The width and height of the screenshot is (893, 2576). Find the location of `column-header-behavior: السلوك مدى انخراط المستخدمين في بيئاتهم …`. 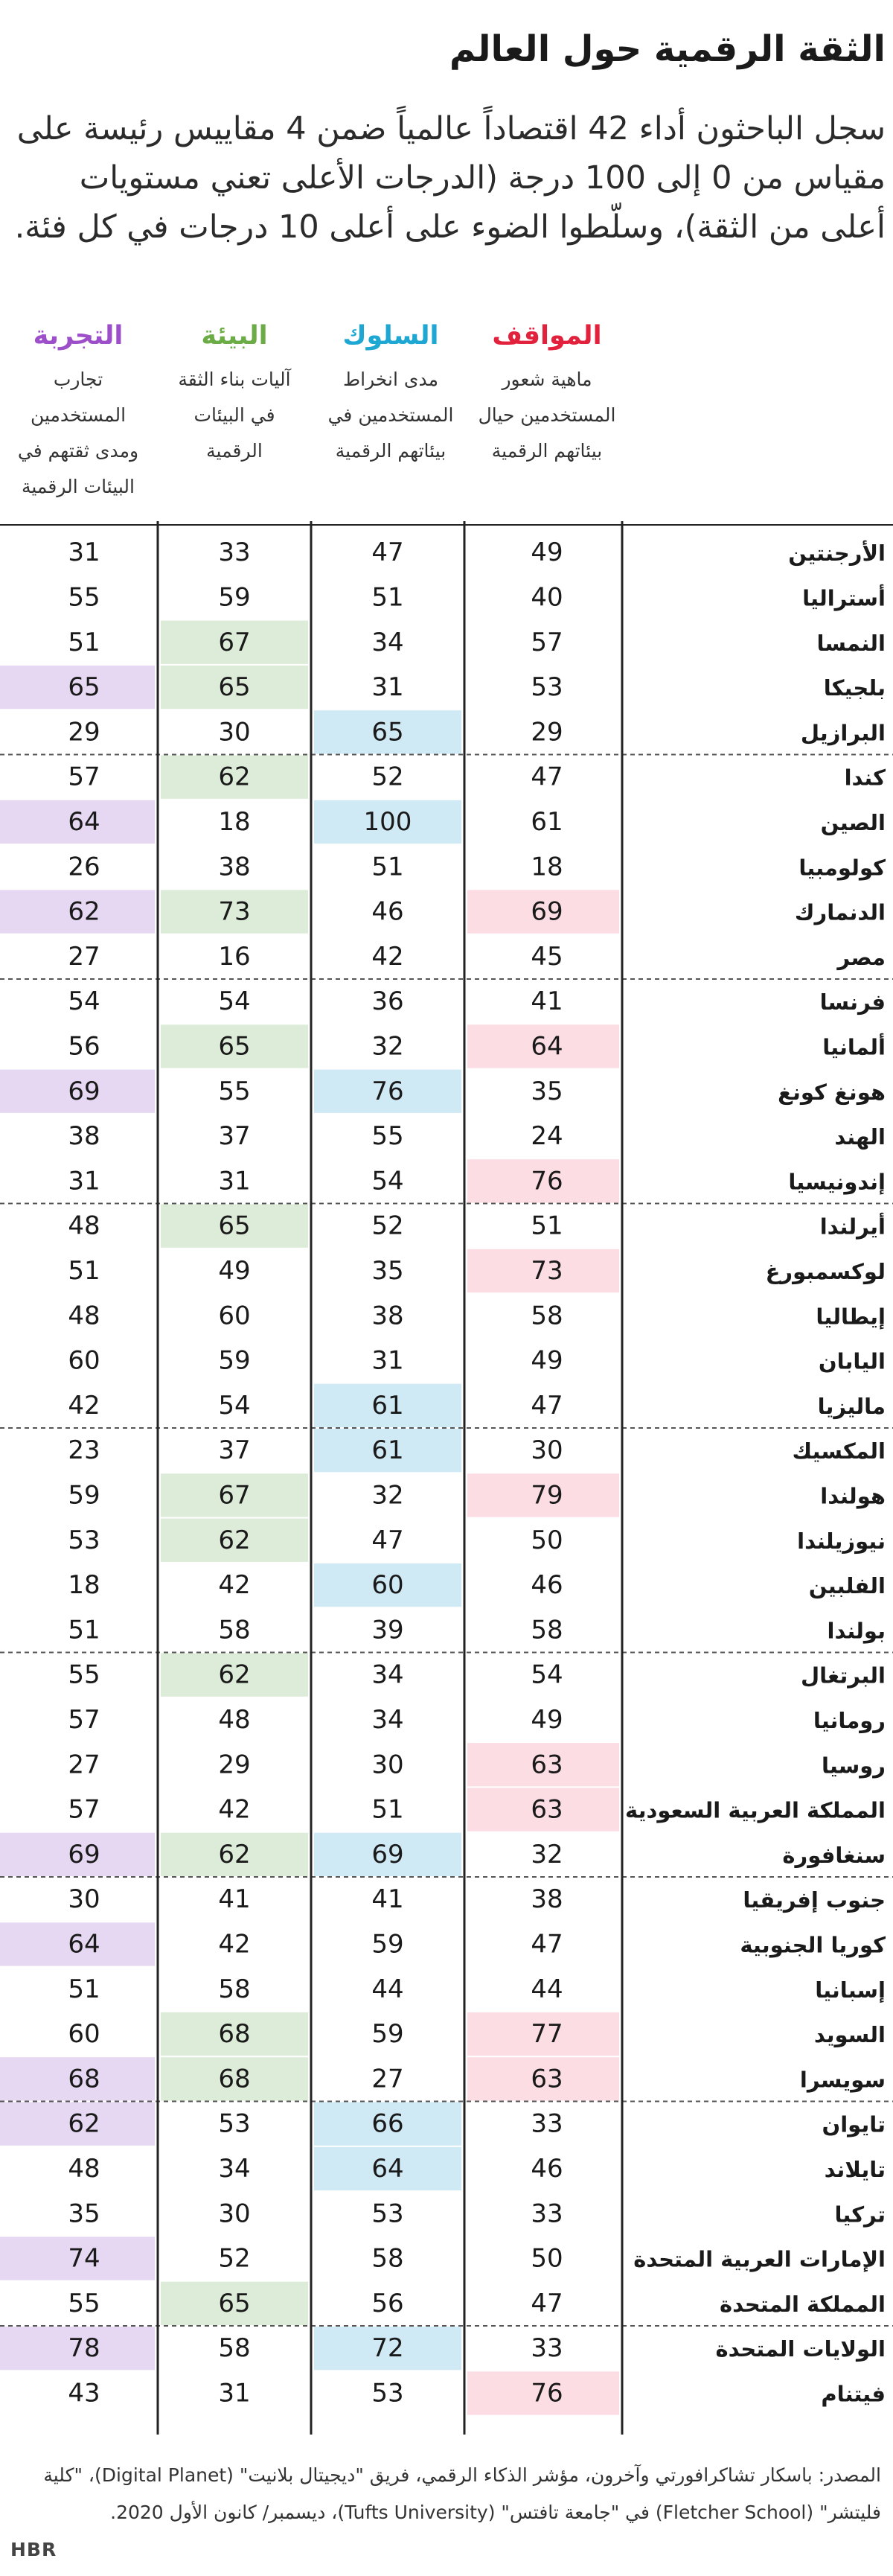

column-header-behavior: السلوك مدى انخراط المستخدمين في بيئاتهم … is located at coordinates (390, 394).